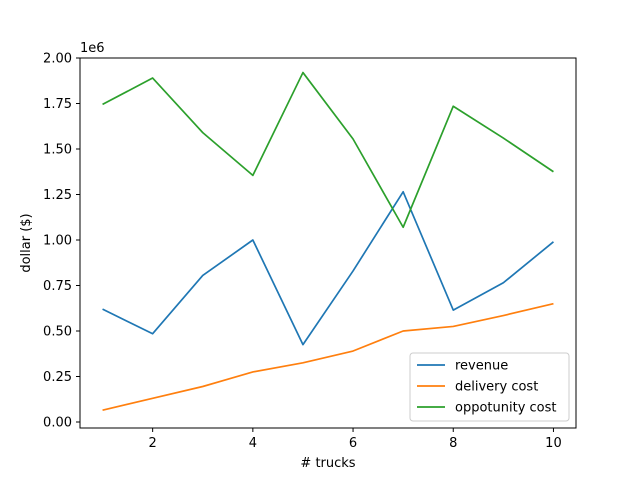 This screenshot has width=640, height=480. I want to click on y-axis-label: dollar ($), so click(26, 242).